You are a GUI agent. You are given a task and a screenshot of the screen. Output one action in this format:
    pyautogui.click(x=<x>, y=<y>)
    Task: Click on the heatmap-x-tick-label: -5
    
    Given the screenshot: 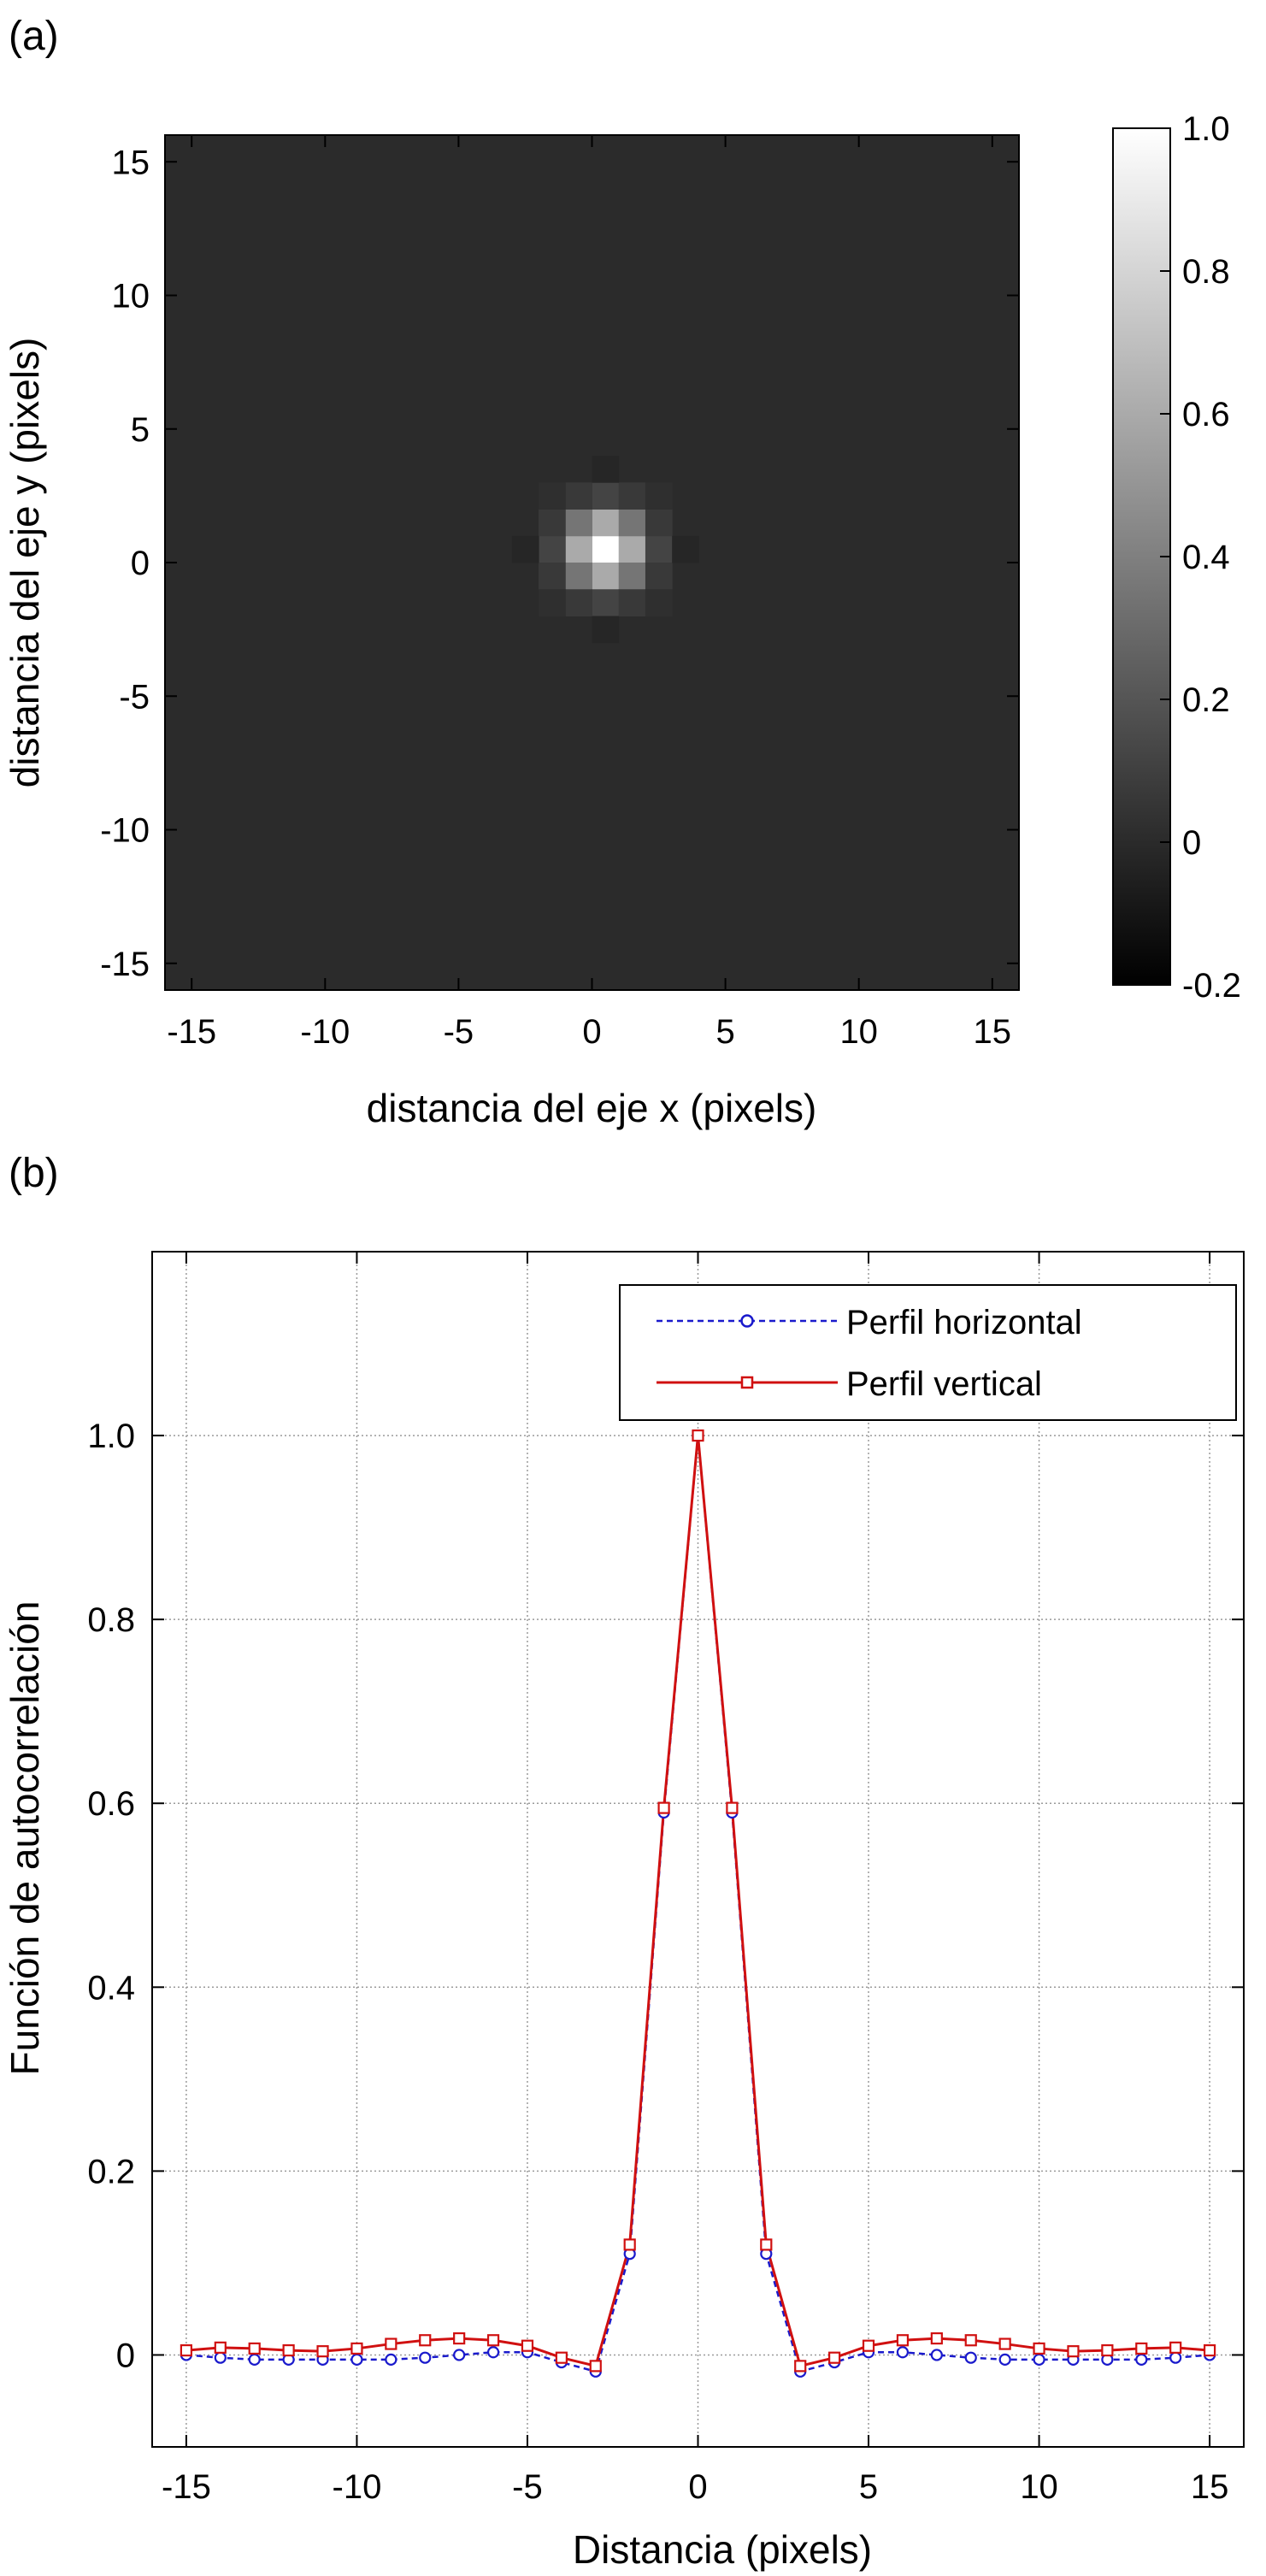 What is the action you would take?
    pyautogui.click(x=459, y=1032)
    